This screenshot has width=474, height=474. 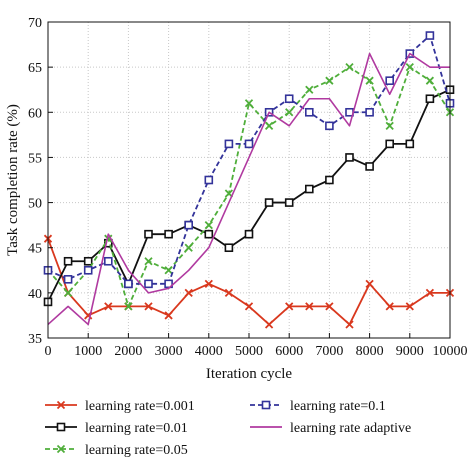 What do you see at coordinates (128, 351) in the screenshot?
I see `x-tick-label: 2000` at bounding box center [128, 351].